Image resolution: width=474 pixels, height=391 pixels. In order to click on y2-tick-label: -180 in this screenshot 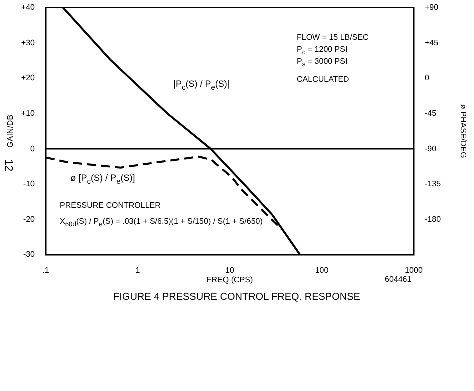, I will do `click(433, 219)`.